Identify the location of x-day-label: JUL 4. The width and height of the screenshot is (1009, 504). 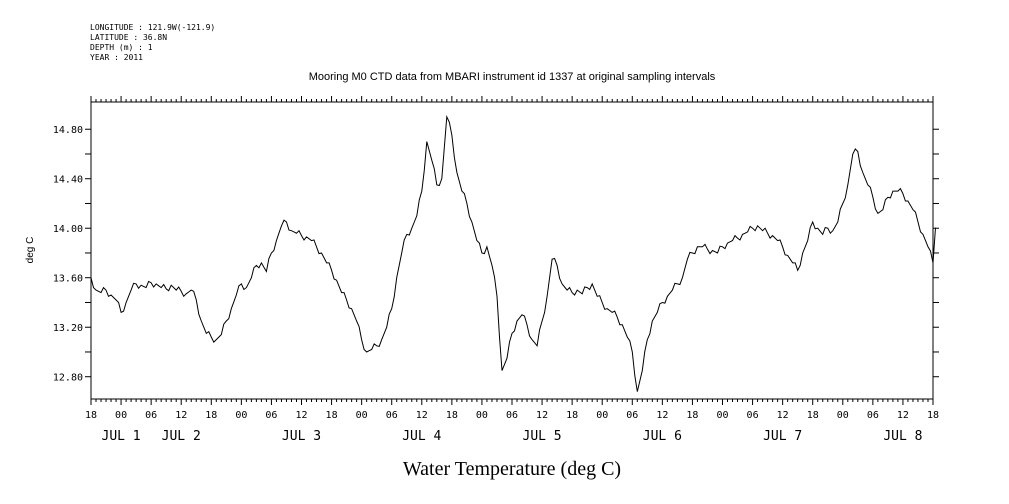
(421, 436).